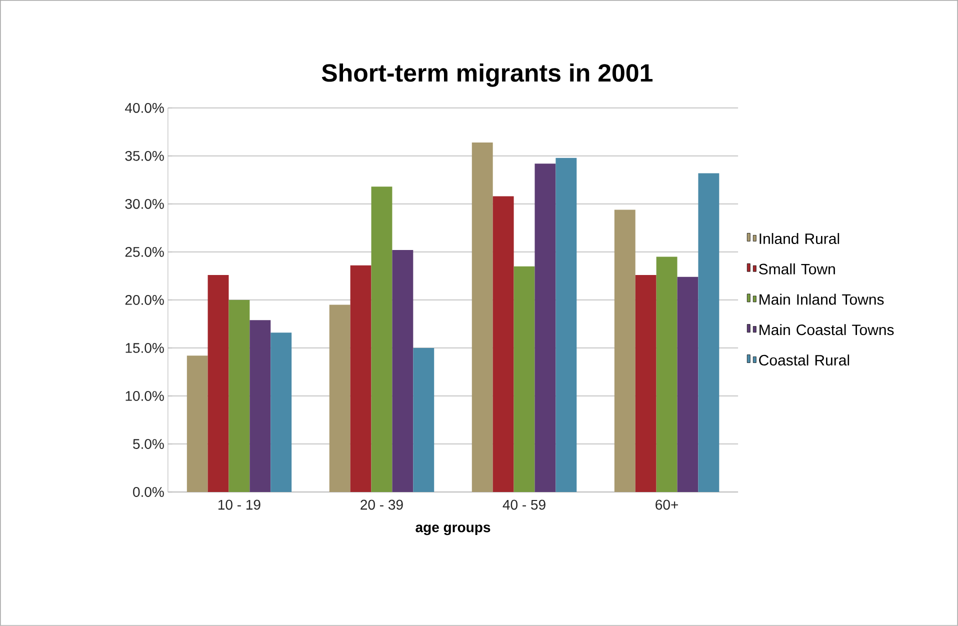  I want to click on legend-label: Coastal Rural, so click(804, 360).